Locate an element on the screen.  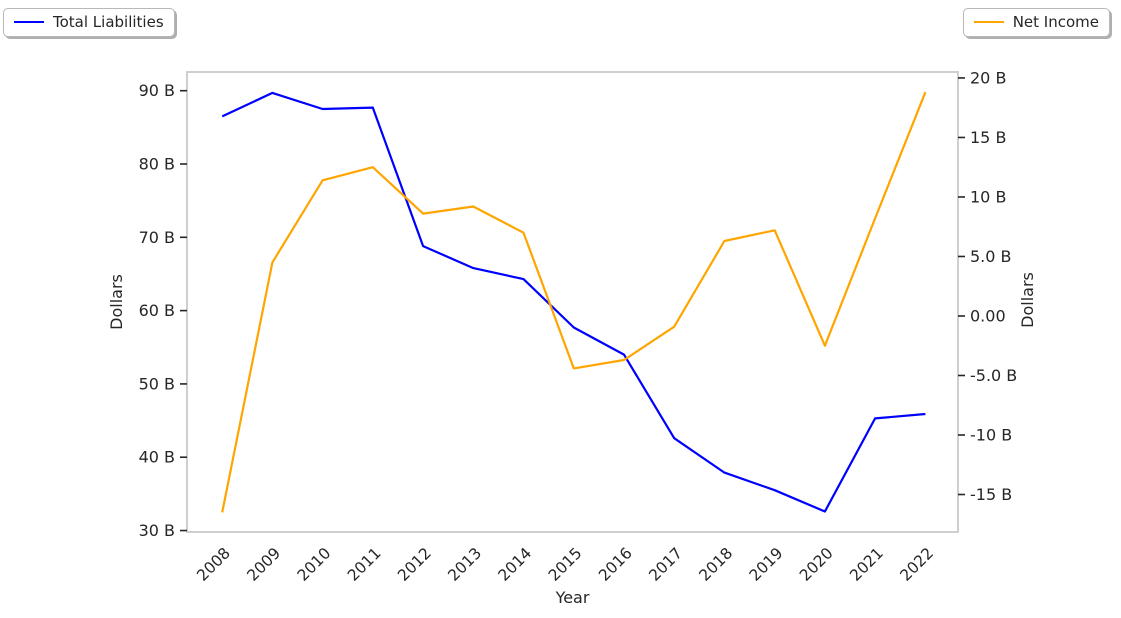
x-tick-label: 2009 is located at coordinates (264, 564).